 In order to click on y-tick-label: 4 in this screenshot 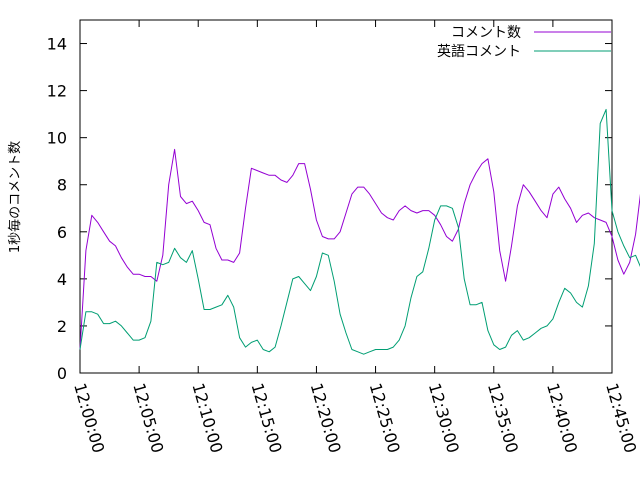, I will do `click(62, 279)`.